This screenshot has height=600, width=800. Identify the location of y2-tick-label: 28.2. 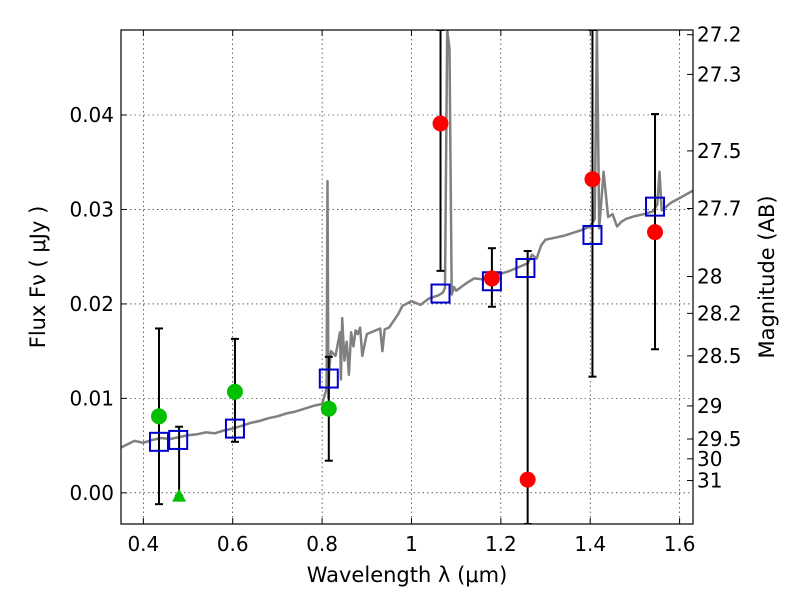
(719, 313).